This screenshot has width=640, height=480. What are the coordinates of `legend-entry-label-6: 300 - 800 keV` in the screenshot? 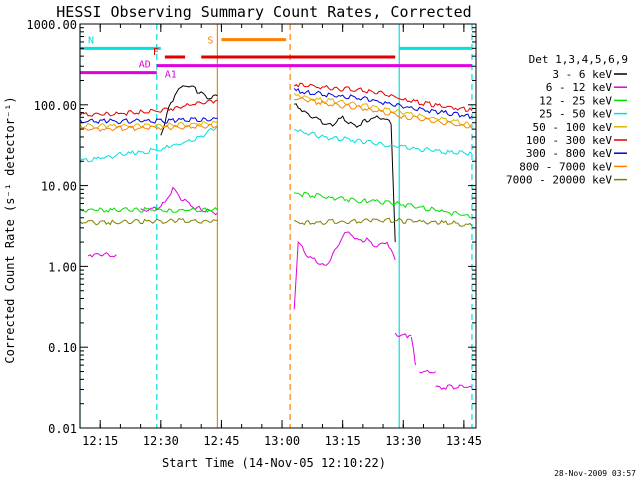 It's located at (569, 153).